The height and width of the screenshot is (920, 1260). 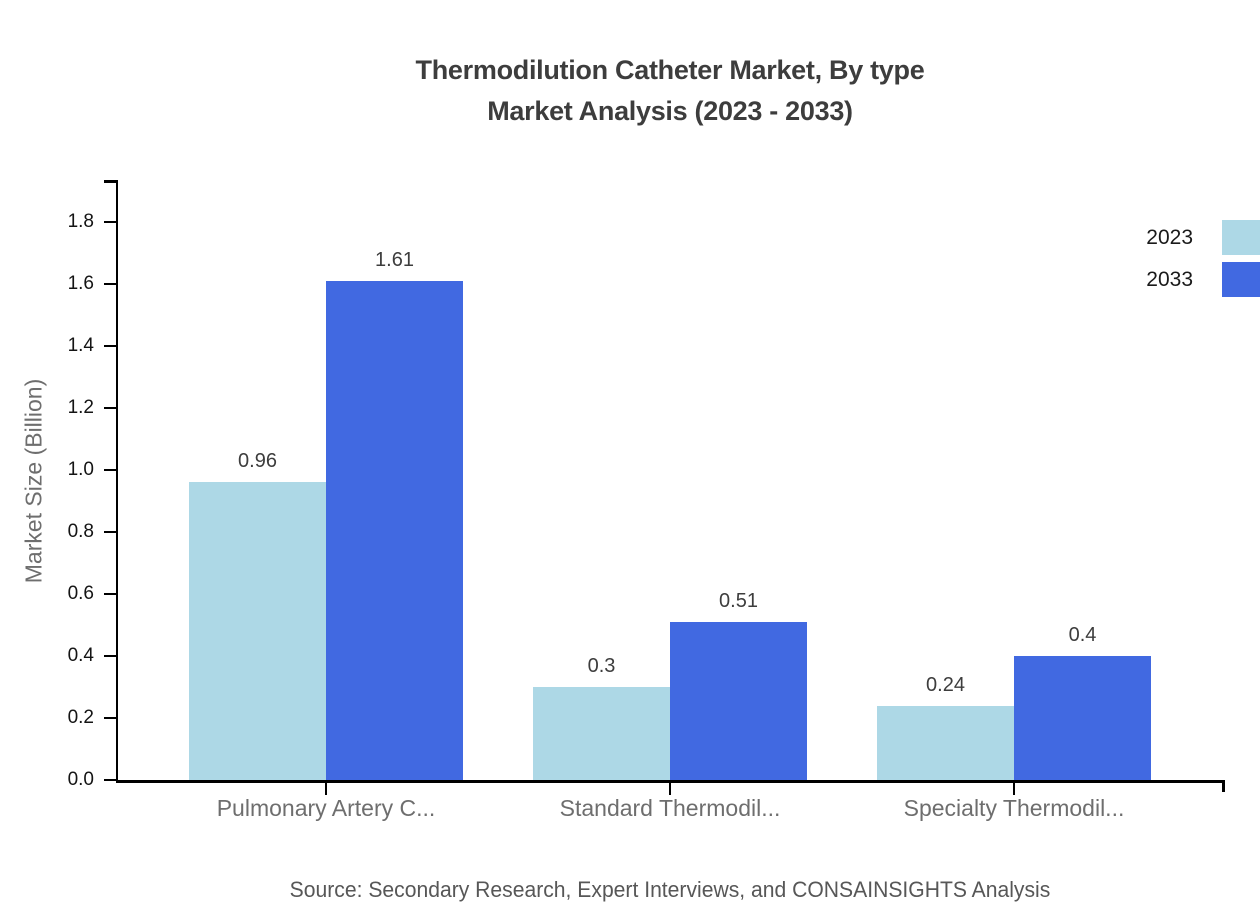 I want to click on bar-2033-cat3, so click(x=1082, y=718).